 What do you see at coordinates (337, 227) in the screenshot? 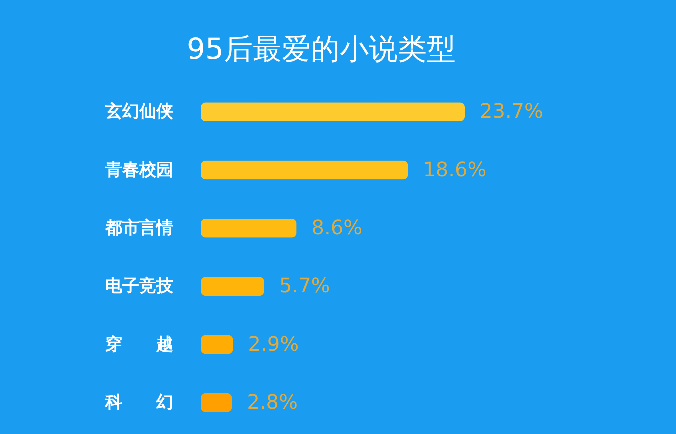
I see `data-label: 8.6%` at bounding box center [337, 227].